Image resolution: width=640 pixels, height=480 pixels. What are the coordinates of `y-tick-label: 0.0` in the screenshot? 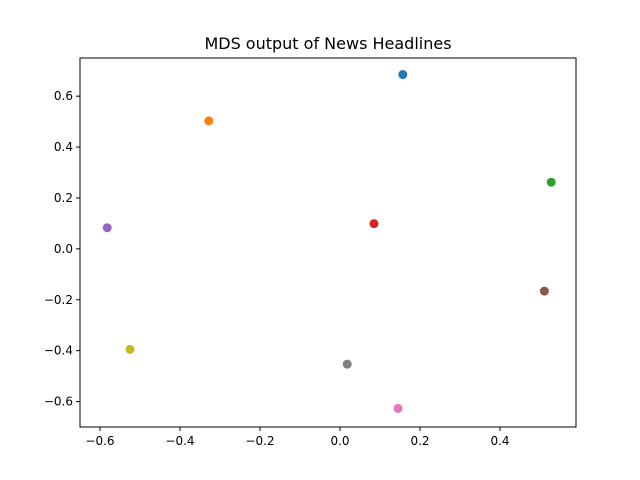 It's located at (63, 249).